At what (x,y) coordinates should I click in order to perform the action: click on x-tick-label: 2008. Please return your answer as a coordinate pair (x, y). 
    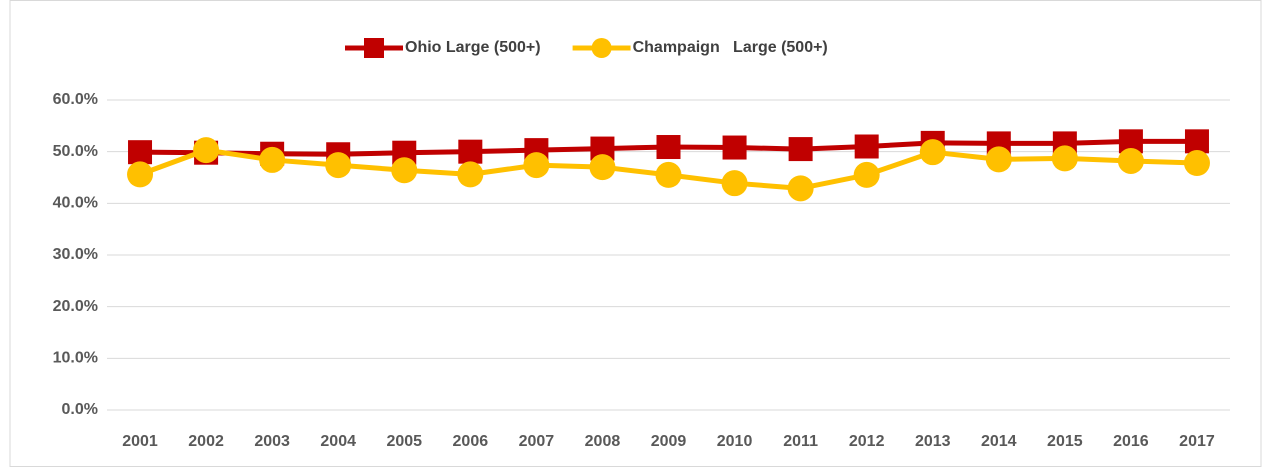
    Looking at the image, I should click on (603, 441).